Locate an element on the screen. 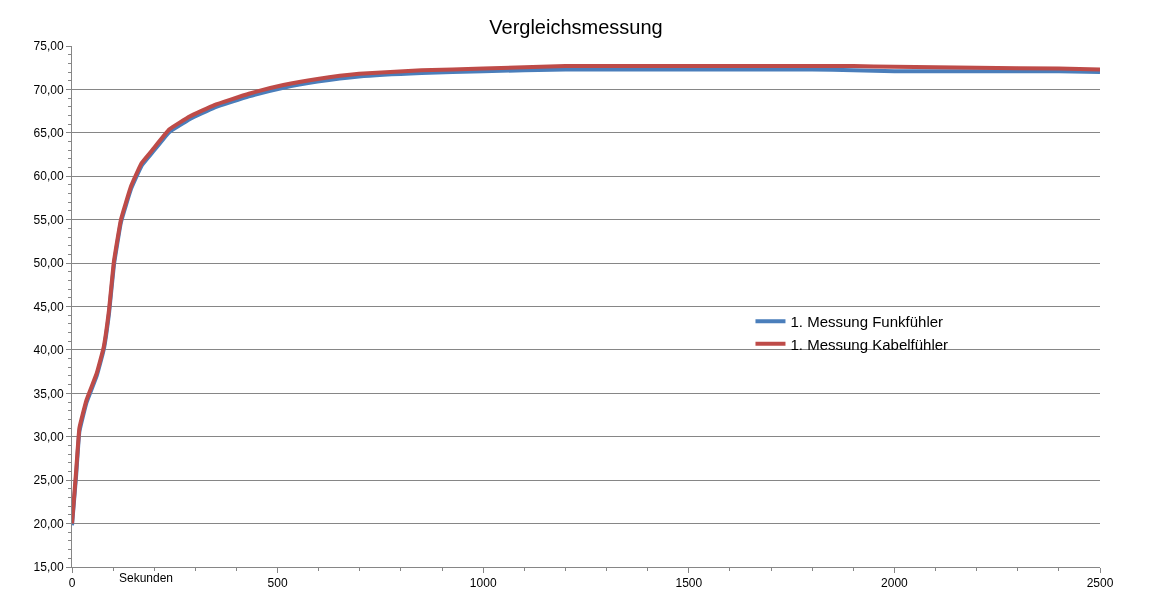 This screenshot has width=1152, height=591. x-tick-label: 1500 is located at coordinates (689, 583).